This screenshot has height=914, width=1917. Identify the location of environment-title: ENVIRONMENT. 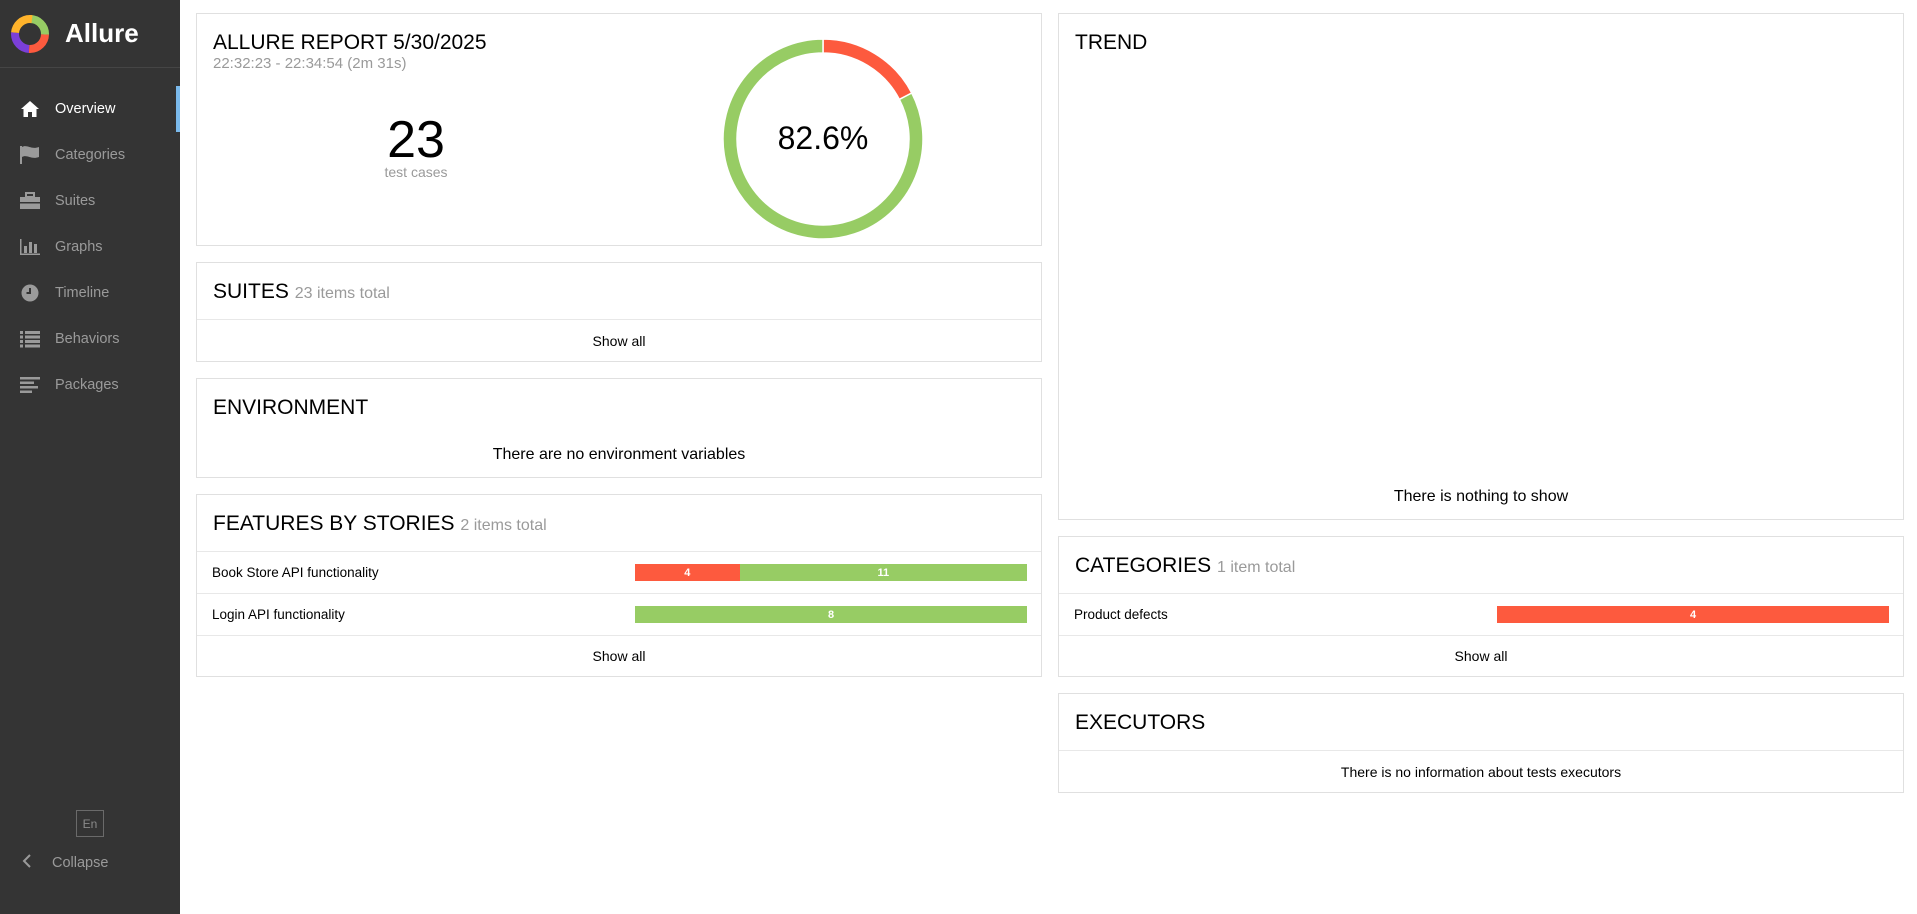
(291, 407).